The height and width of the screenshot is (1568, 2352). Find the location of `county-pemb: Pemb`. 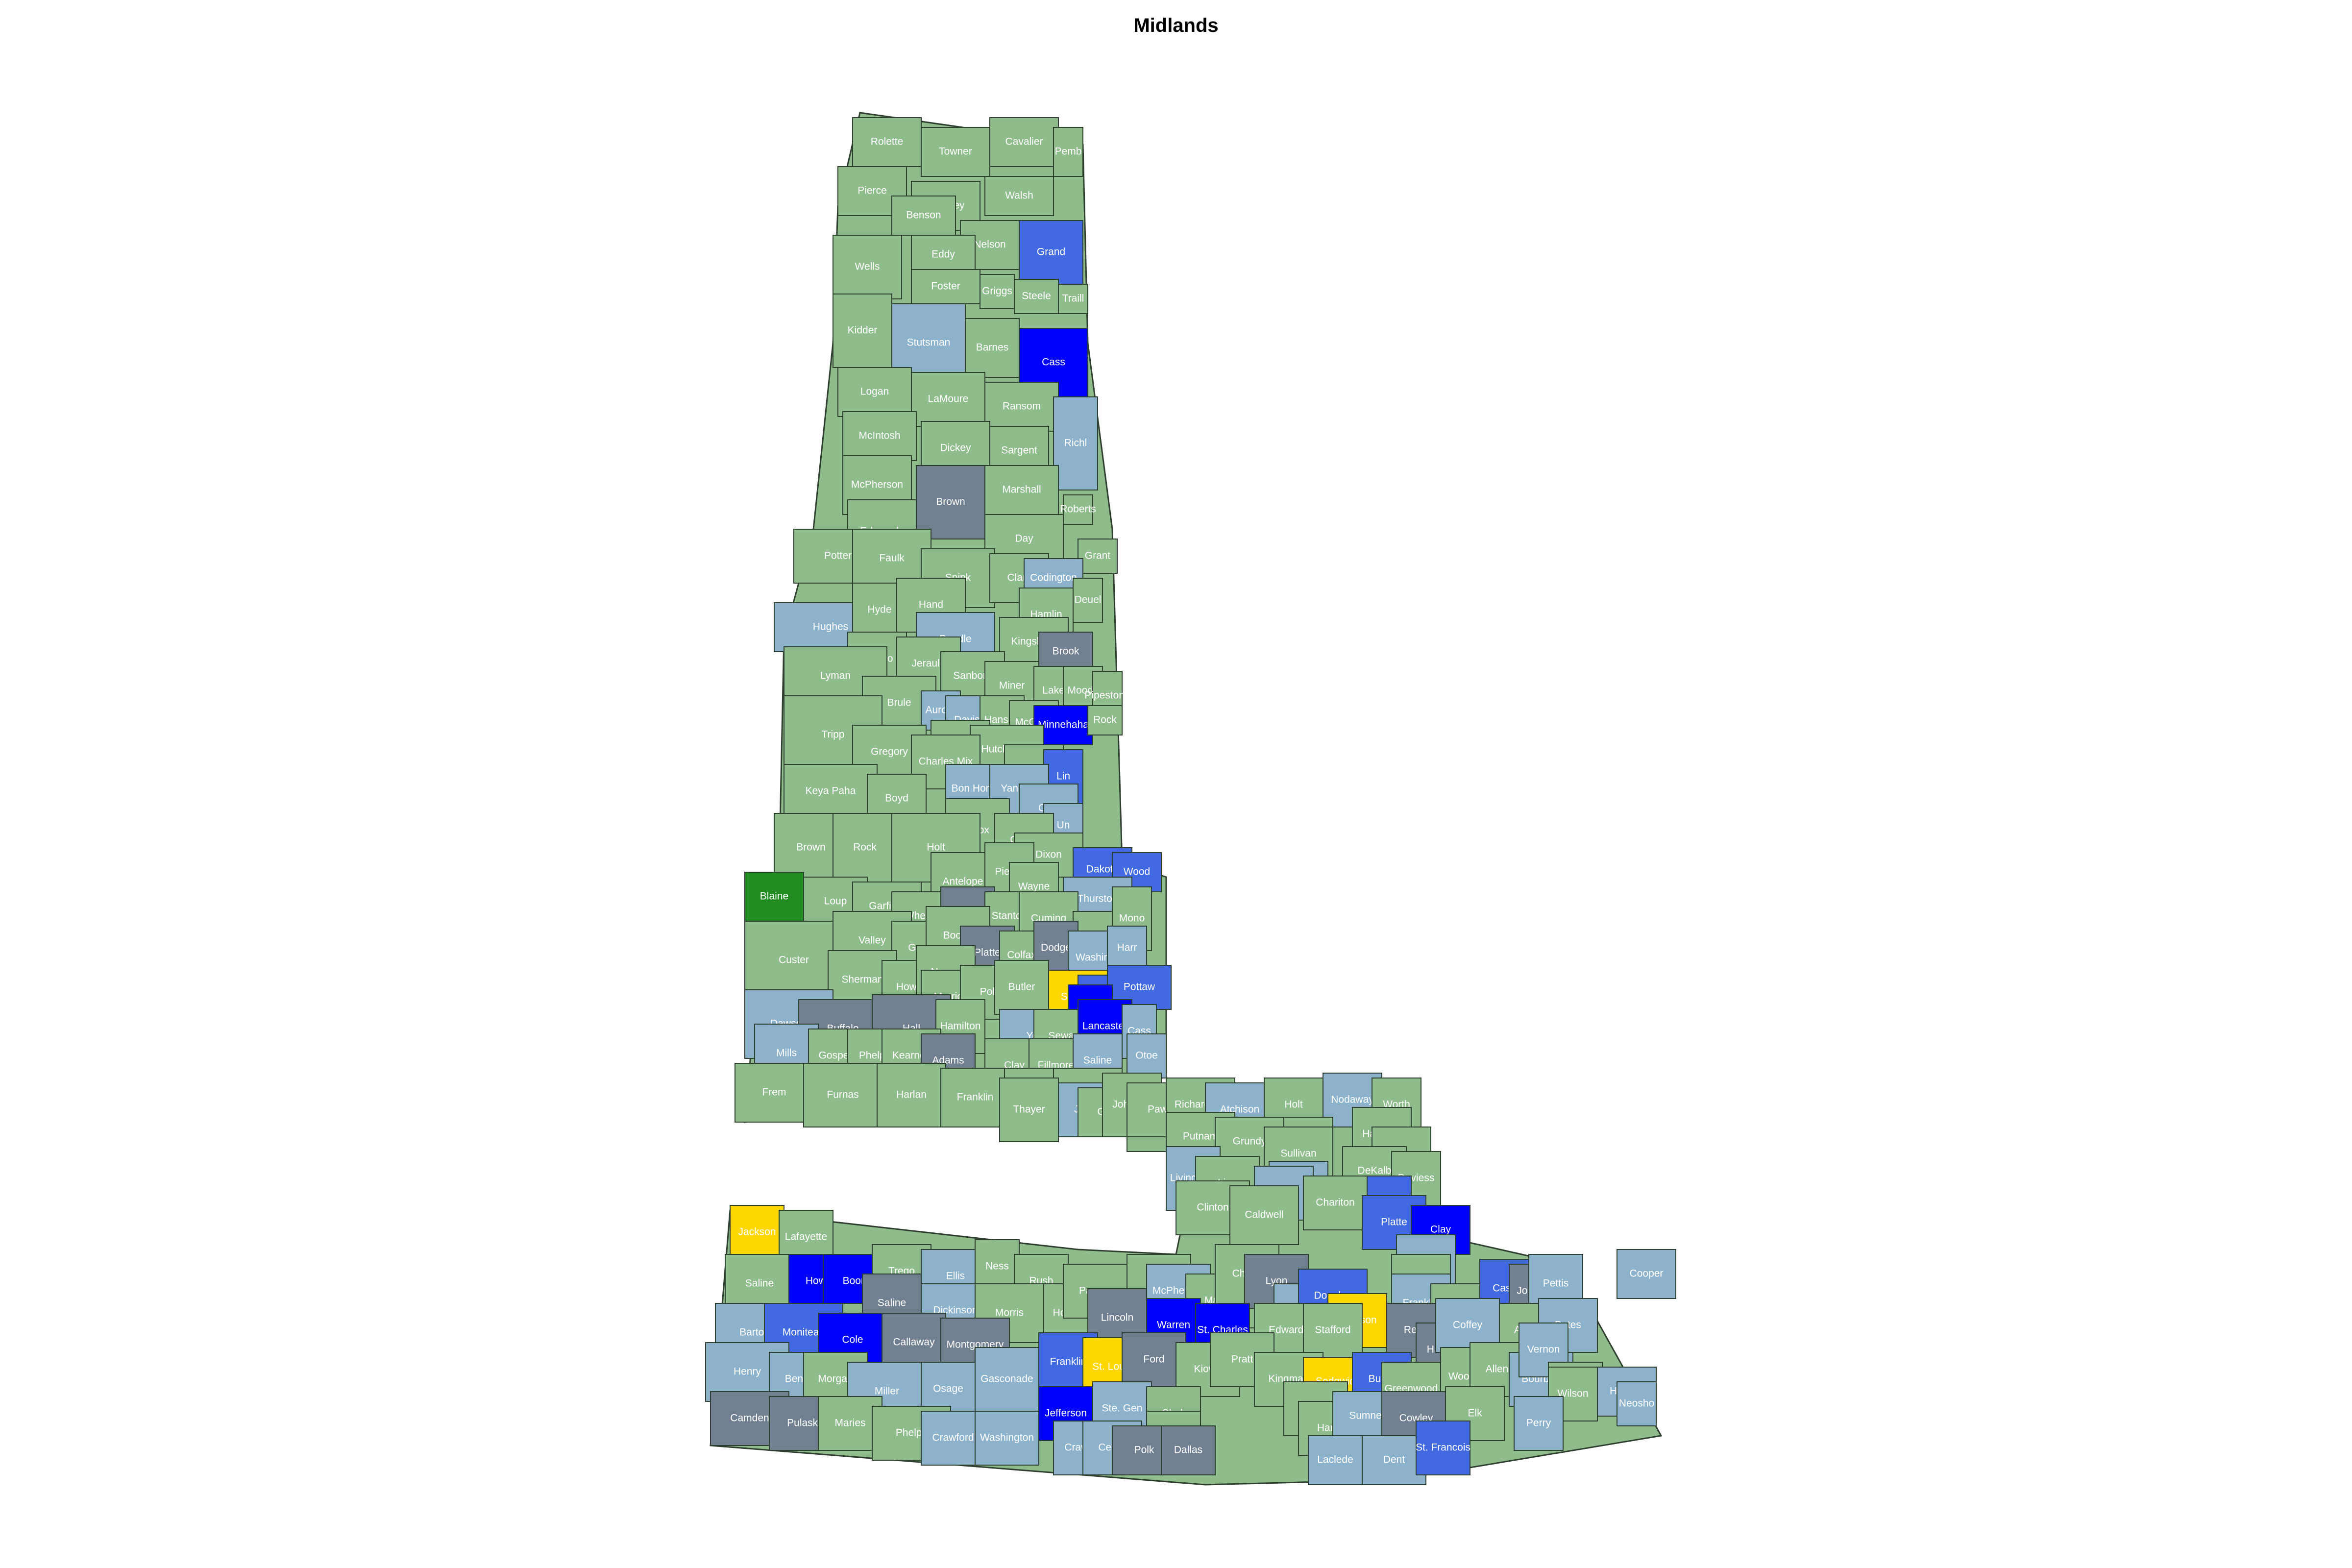

county-pemb: Pemb is located at coordinates (1068, 152).